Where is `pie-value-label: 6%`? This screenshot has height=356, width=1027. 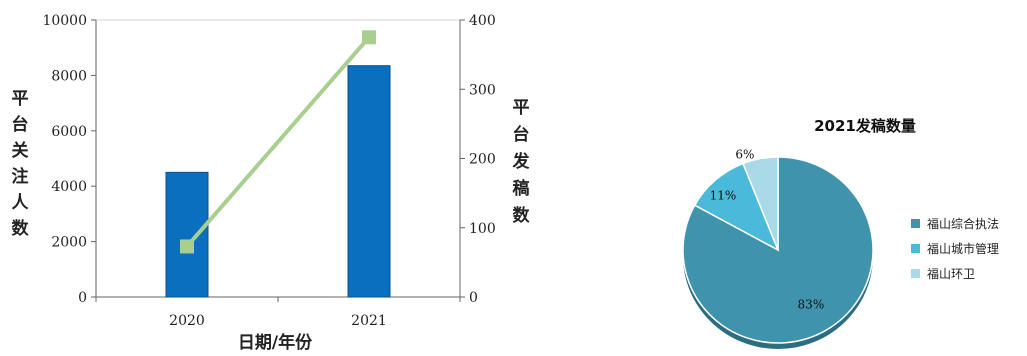
pie-value-label: 6% is located at coordinates (744, 154).